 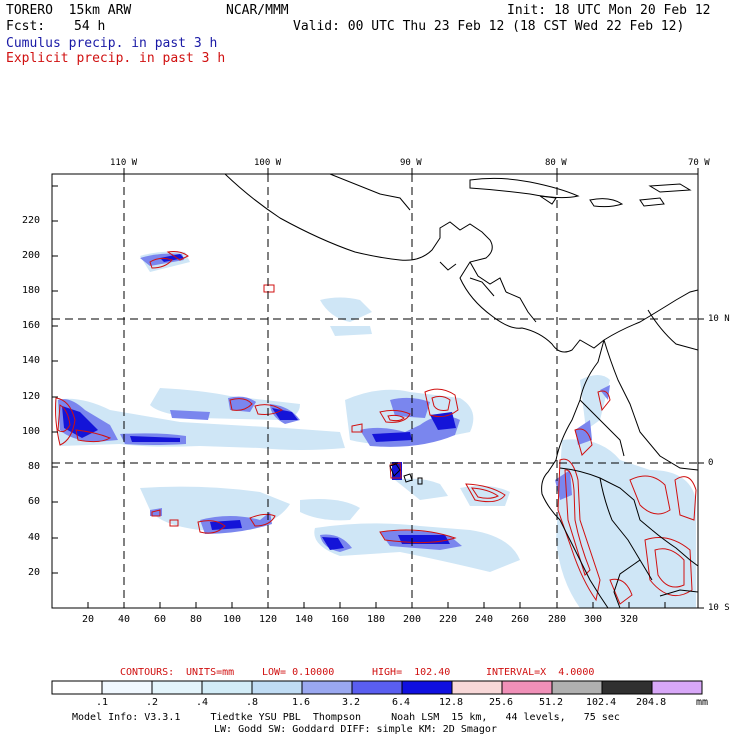 I want to click on y-tick-label: 60, so click(x=34, y=501).